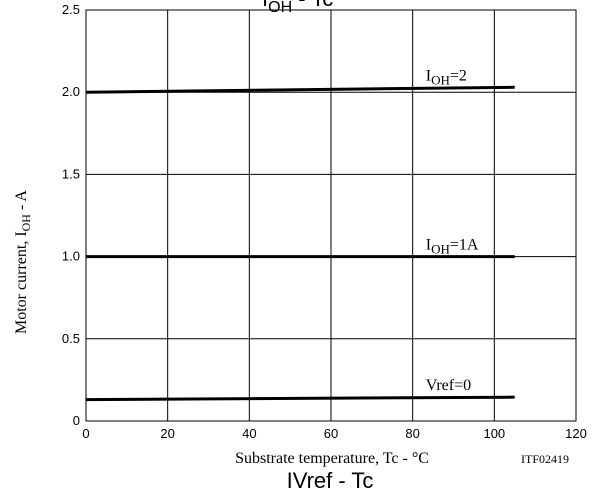 The image size is (603, 494). Describe the element at coordinates (280, 8) in the screenshot. I see `chart-title-subscript: OH` at that location.